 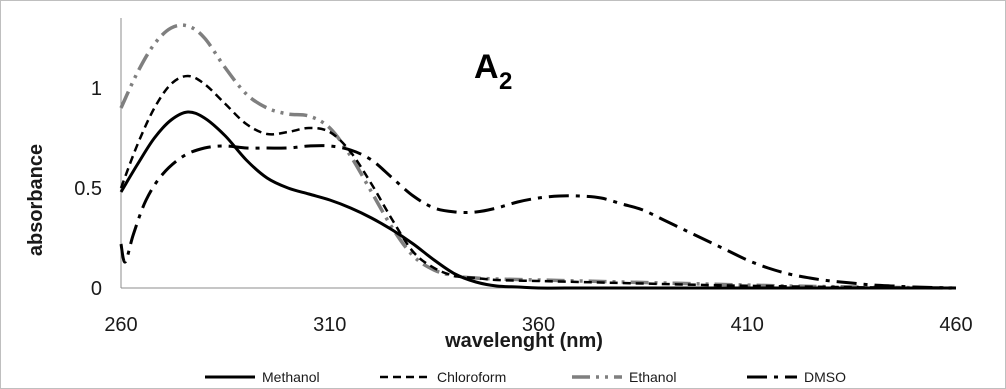 I want to click on y-axis-label: absorbance, so click(x=36, y=200).